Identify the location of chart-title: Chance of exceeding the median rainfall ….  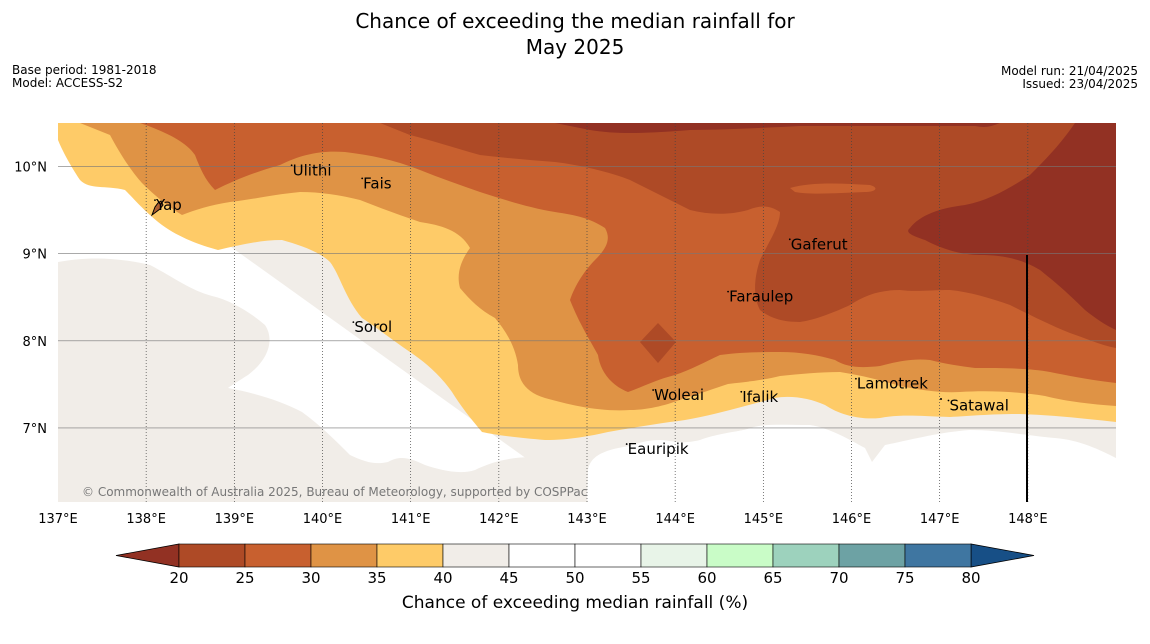
(575, 34).